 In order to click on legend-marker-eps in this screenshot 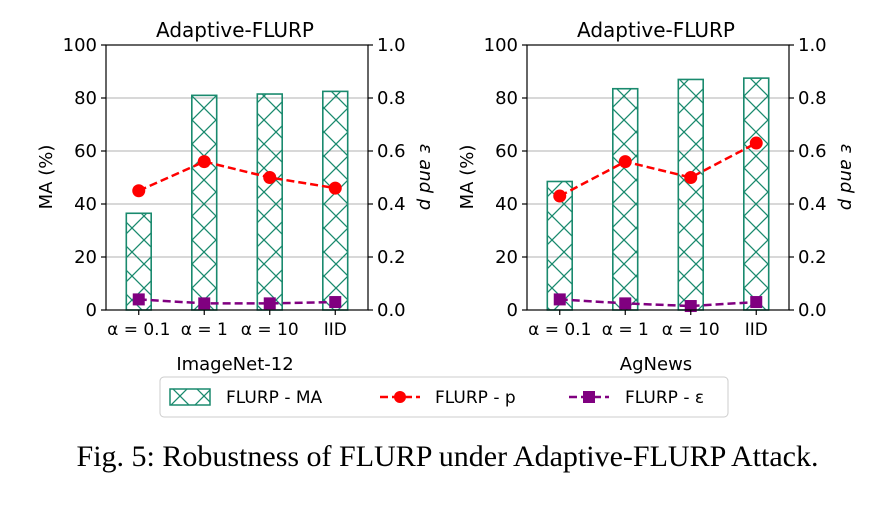, I will do `click(589, 397)`.